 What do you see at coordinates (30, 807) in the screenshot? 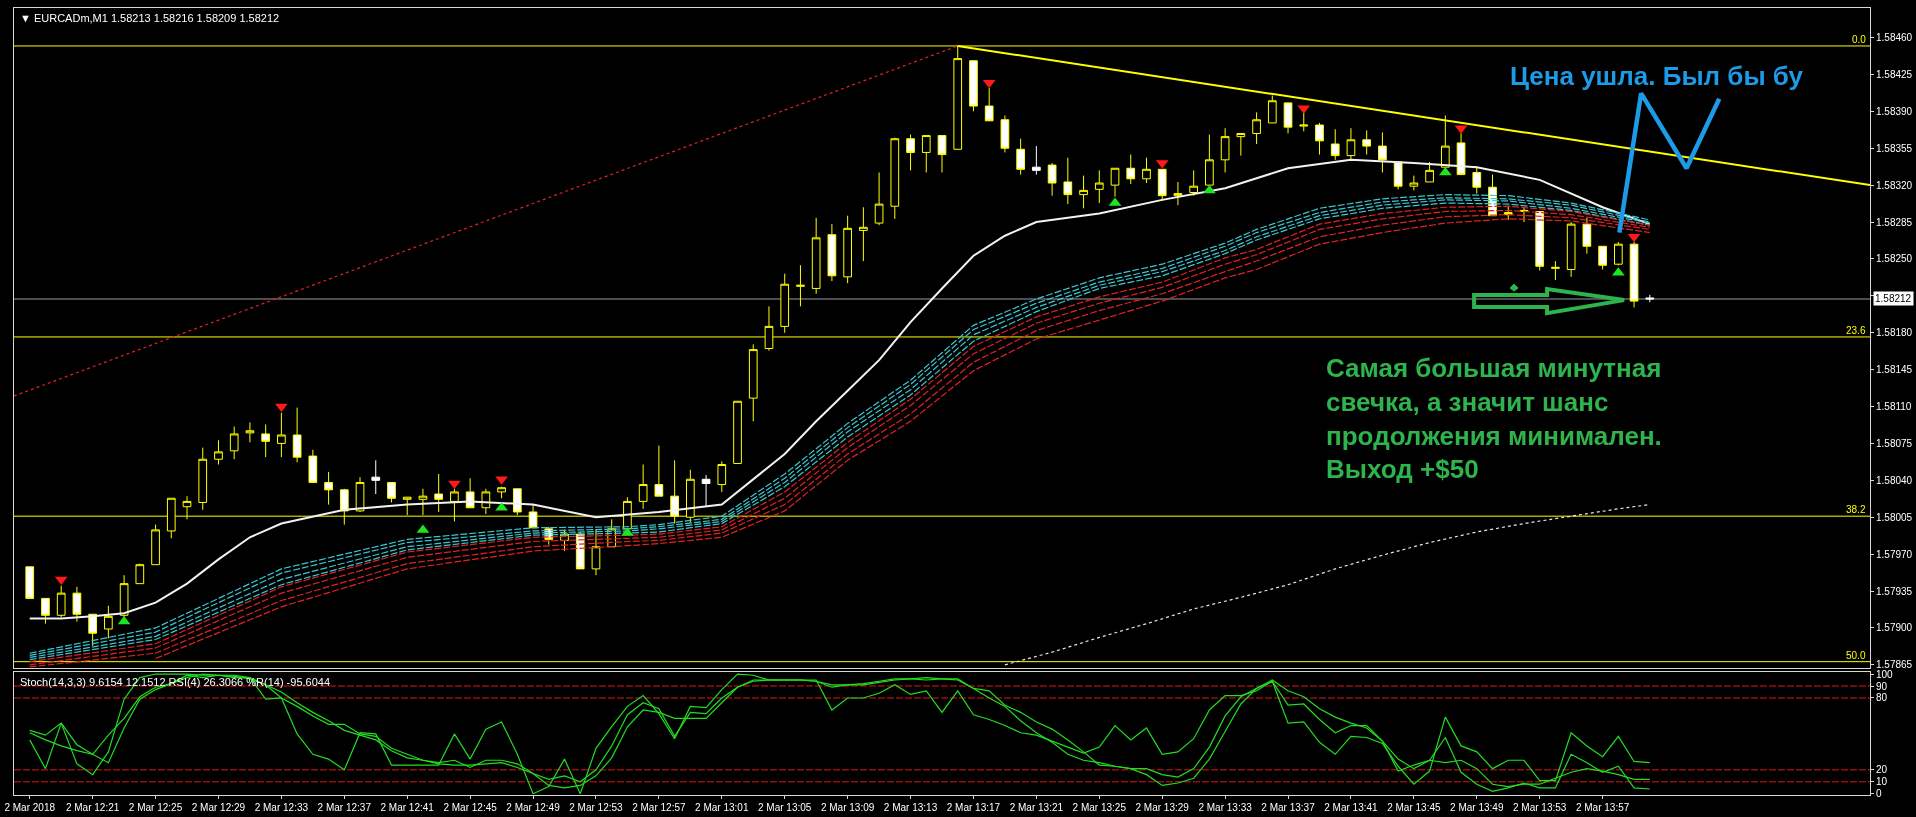
I see `x-tick-label: 2 Mar 2018` at bounding box center [30, 807].